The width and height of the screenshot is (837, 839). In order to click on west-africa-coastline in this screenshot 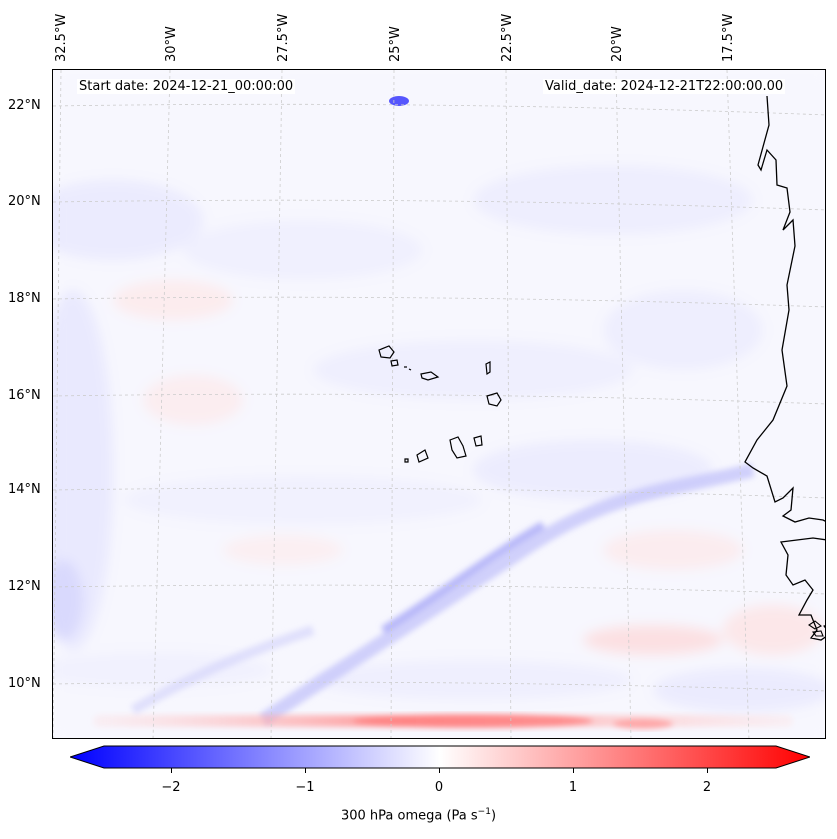, I will do `click(784, 368)`.